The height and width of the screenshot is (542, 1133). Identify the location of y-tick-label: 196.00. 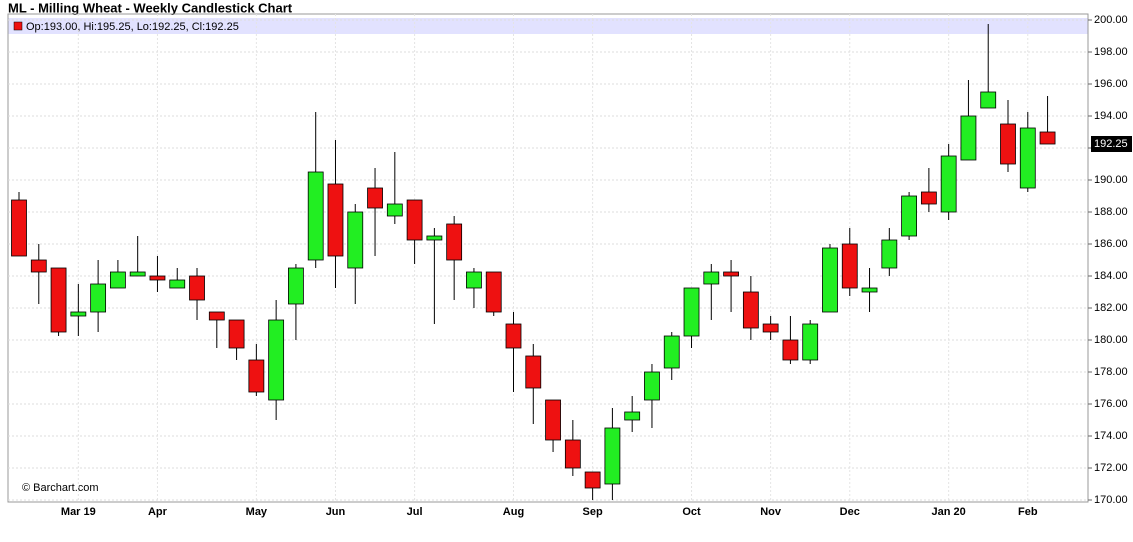
(1111, 84).